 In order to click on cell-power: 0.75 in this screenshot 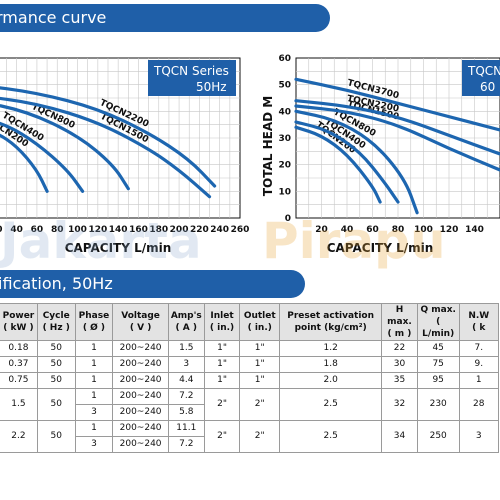, I will do `click(19, 380)`.